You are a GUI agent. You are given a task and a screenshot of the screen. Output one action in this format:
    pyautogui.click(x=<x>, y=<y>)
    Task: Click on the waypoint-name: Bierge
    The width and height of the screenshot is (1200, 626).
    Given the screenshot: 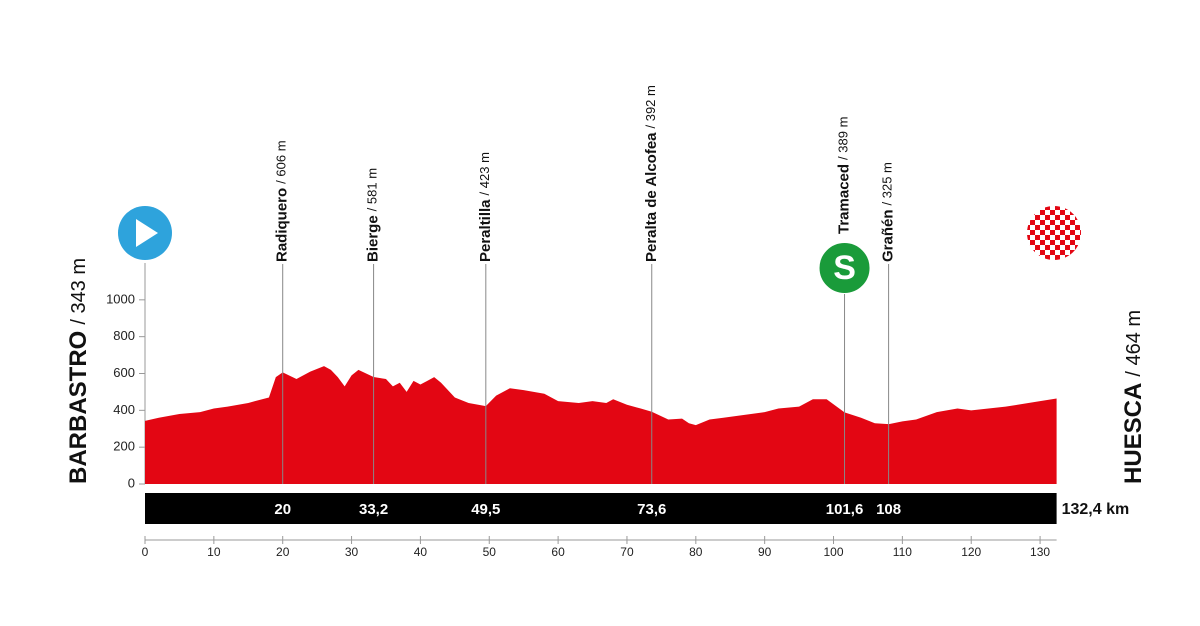 What is the action you would take?
    pyautogui.click(x=373, y=238)
    